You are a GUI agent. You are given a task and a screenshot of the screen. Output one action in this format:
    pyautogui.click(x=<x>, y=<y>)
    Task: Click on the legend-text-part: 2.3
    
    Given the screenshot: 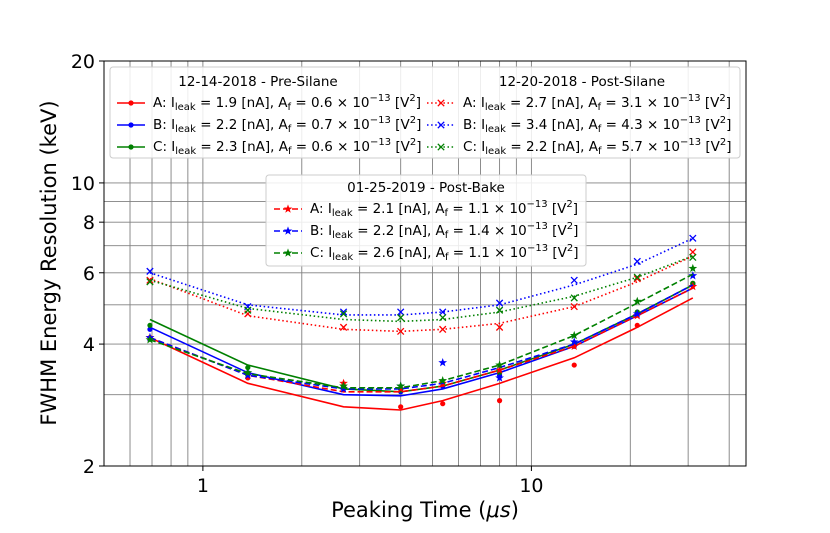 What is the action you would take?
    pyautogui.click(x=226, y=147)
    